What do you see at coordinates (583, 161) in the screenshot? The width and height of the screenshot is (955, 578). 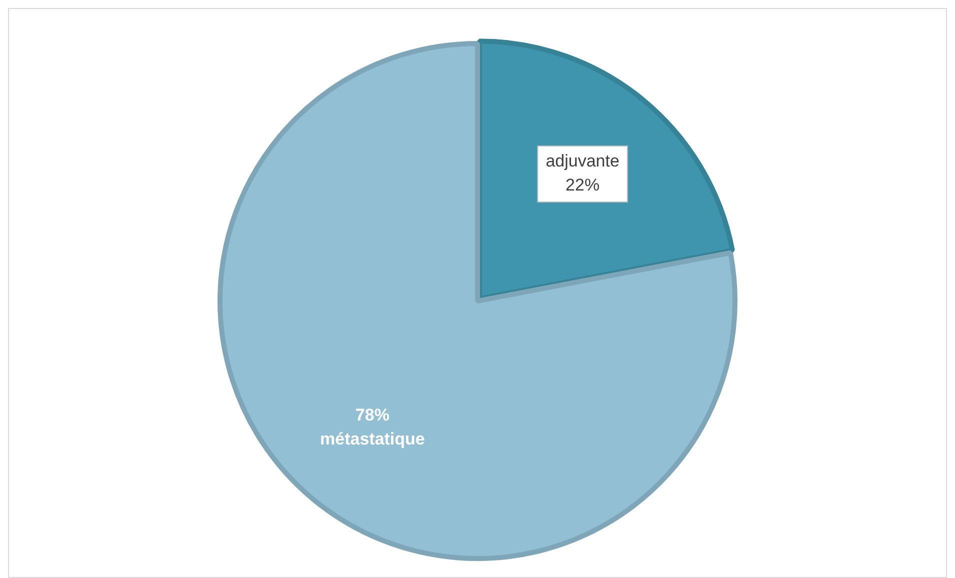 I see `slice-label: adjuvante` at bounding box center [583, 161].